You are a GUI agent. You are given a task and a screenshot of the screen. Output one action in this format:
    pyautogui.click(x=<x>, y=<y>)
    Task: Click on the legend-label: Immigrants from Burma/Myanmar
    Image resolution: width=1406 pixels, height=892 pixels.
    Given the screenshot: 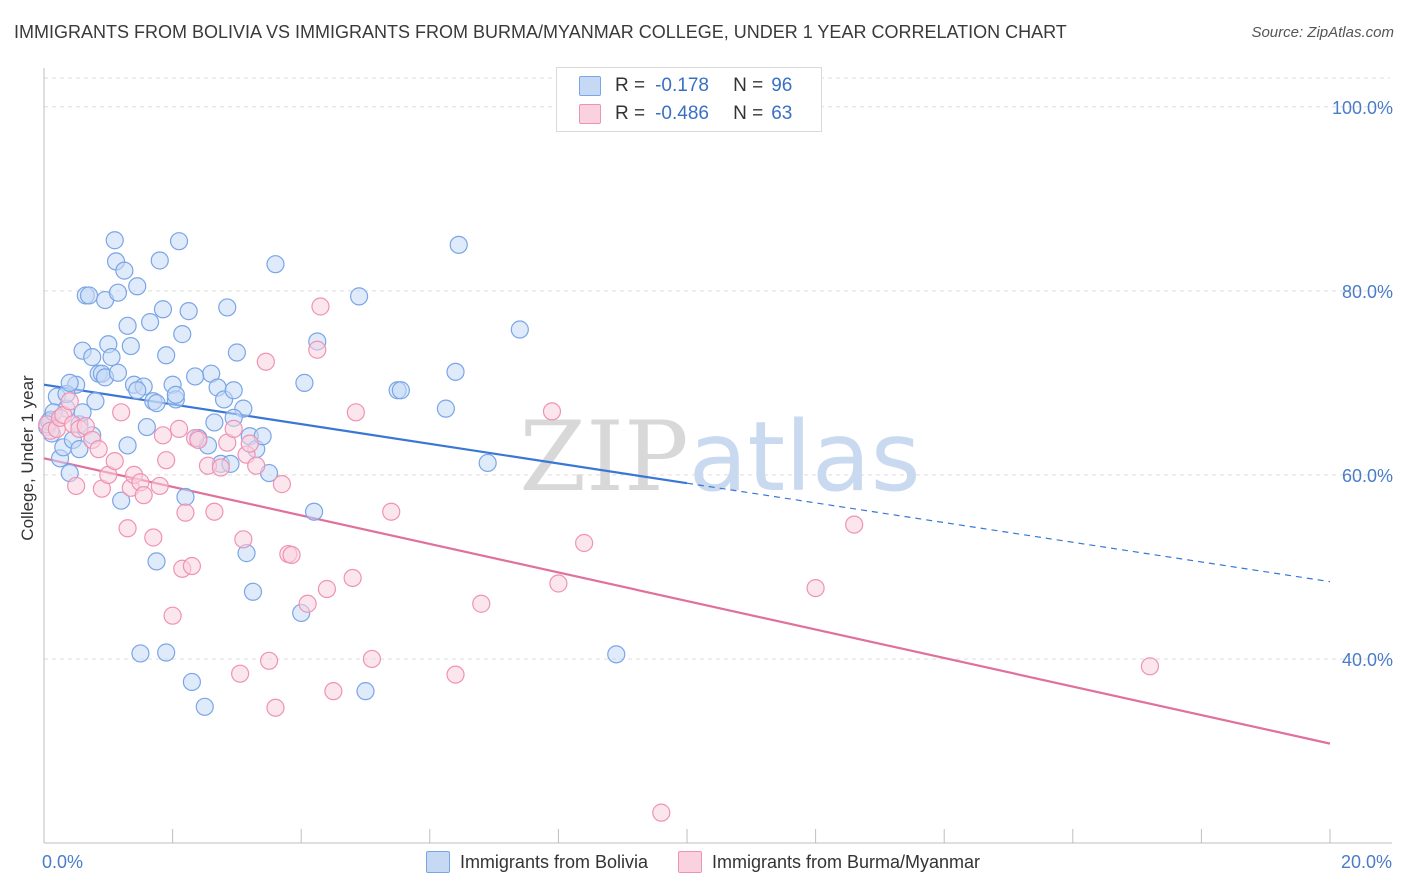 What is the action you would take?
    pyautogui.click(x=846, y=861)
    